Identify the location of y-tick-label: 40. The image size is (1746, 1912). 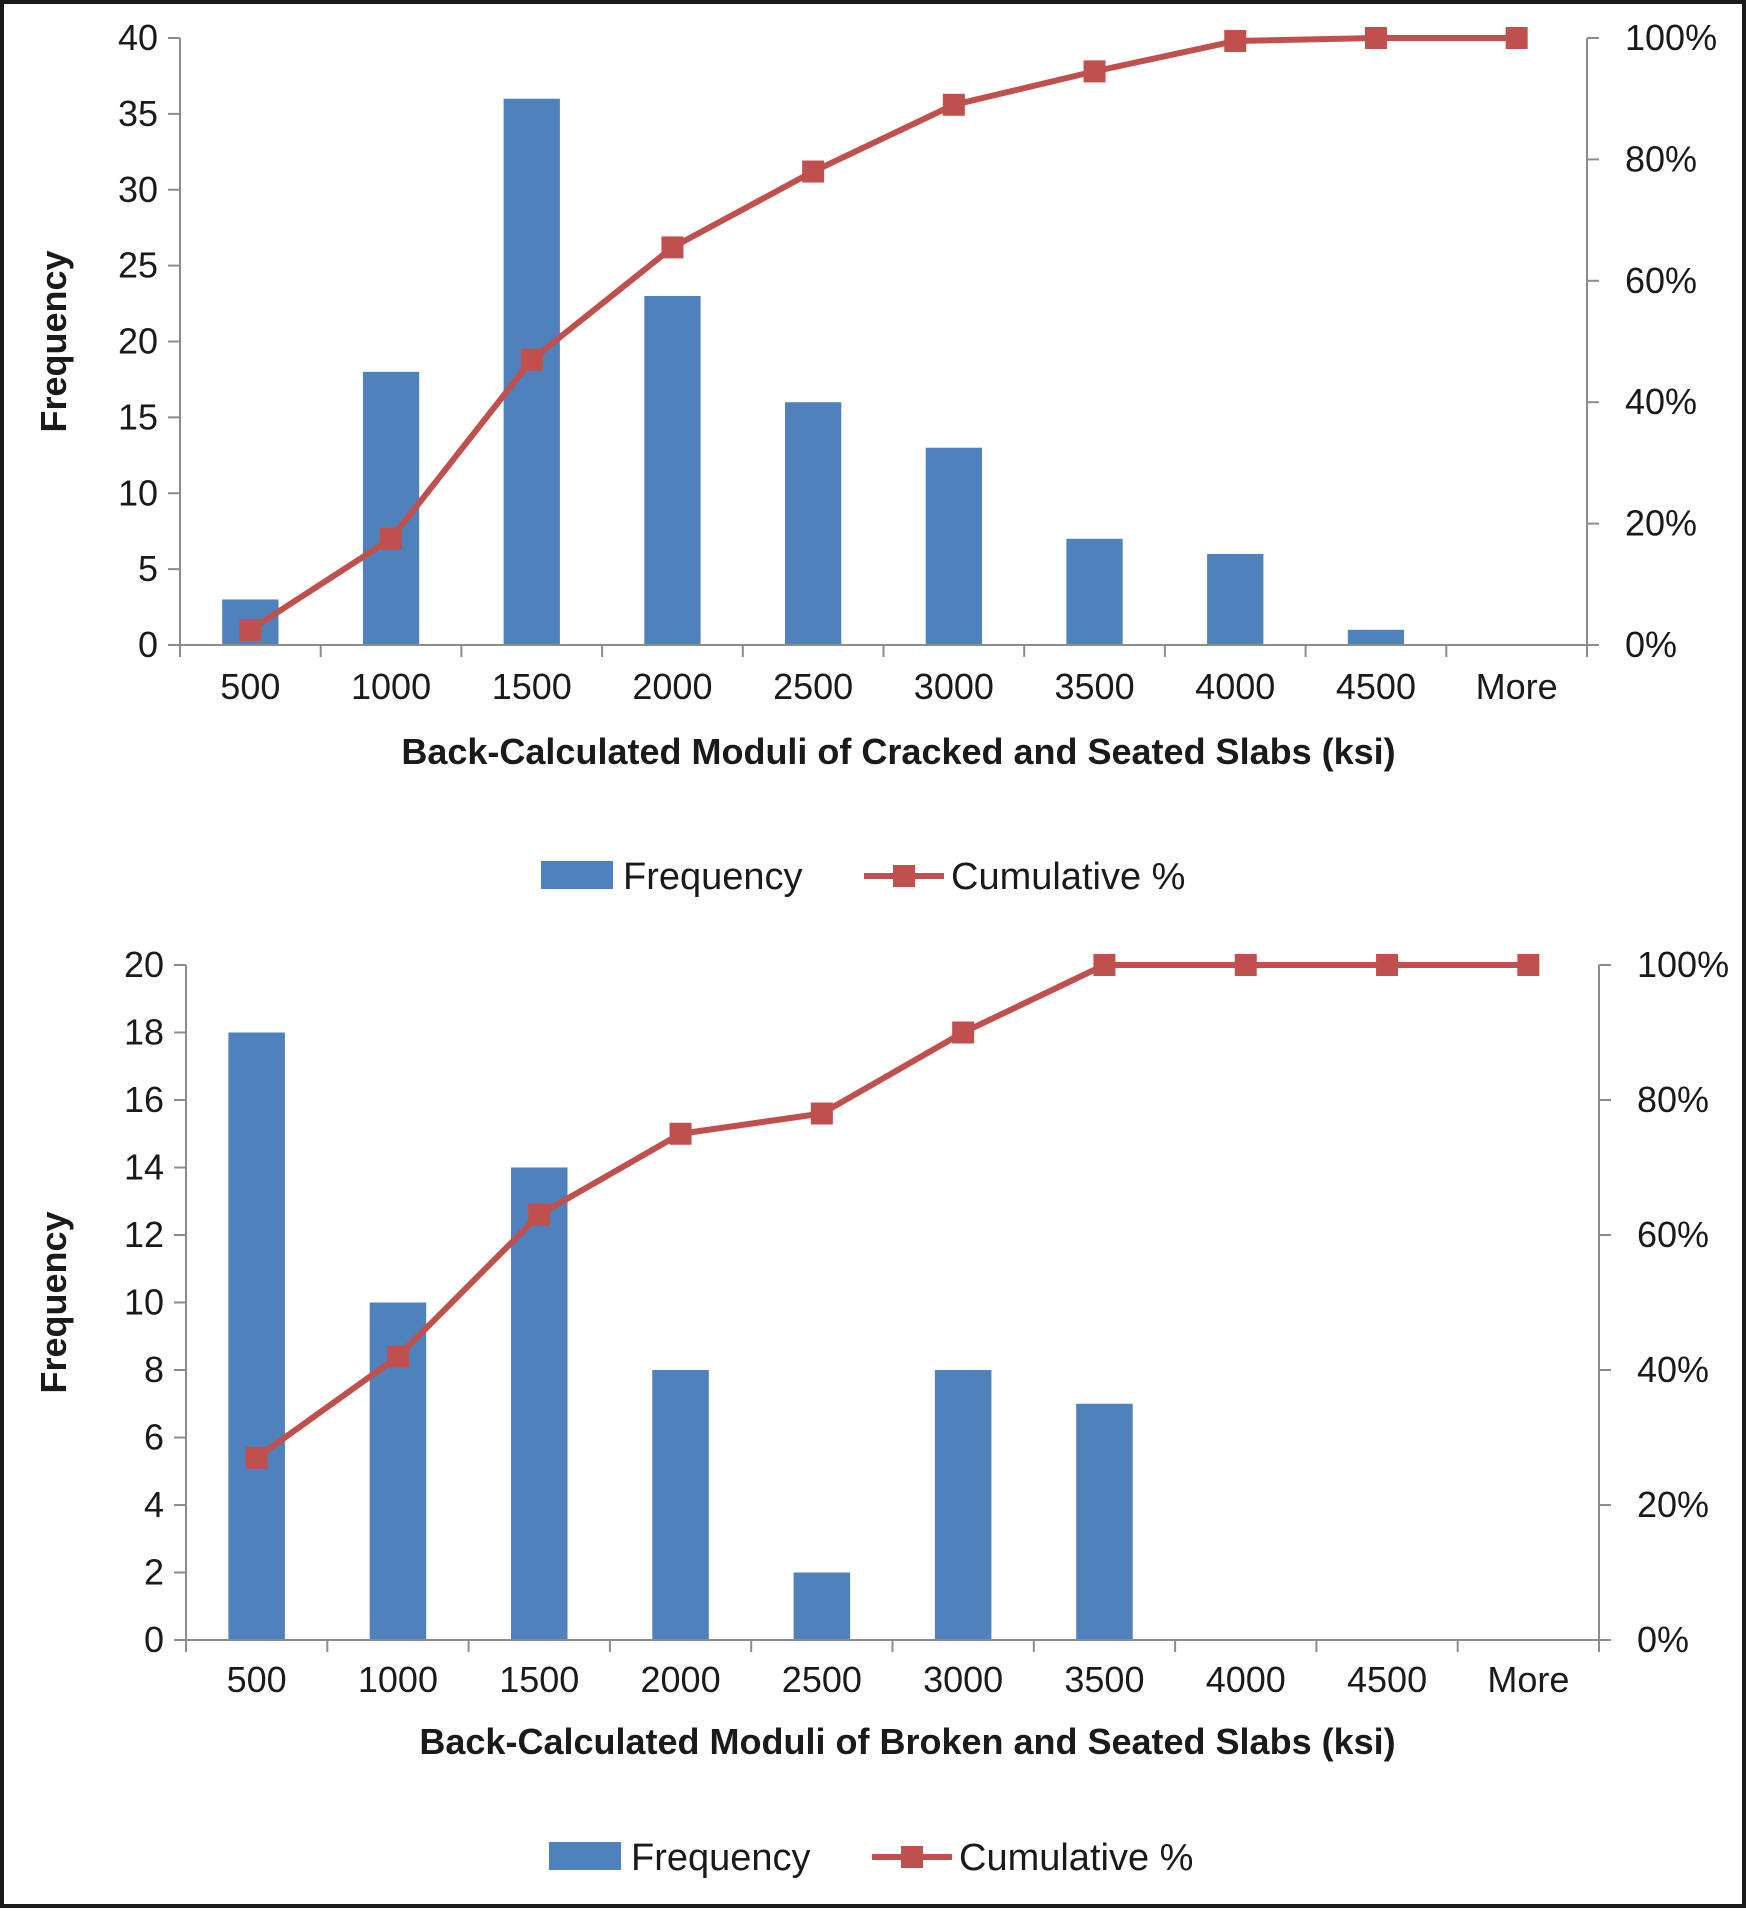
(138, 37).